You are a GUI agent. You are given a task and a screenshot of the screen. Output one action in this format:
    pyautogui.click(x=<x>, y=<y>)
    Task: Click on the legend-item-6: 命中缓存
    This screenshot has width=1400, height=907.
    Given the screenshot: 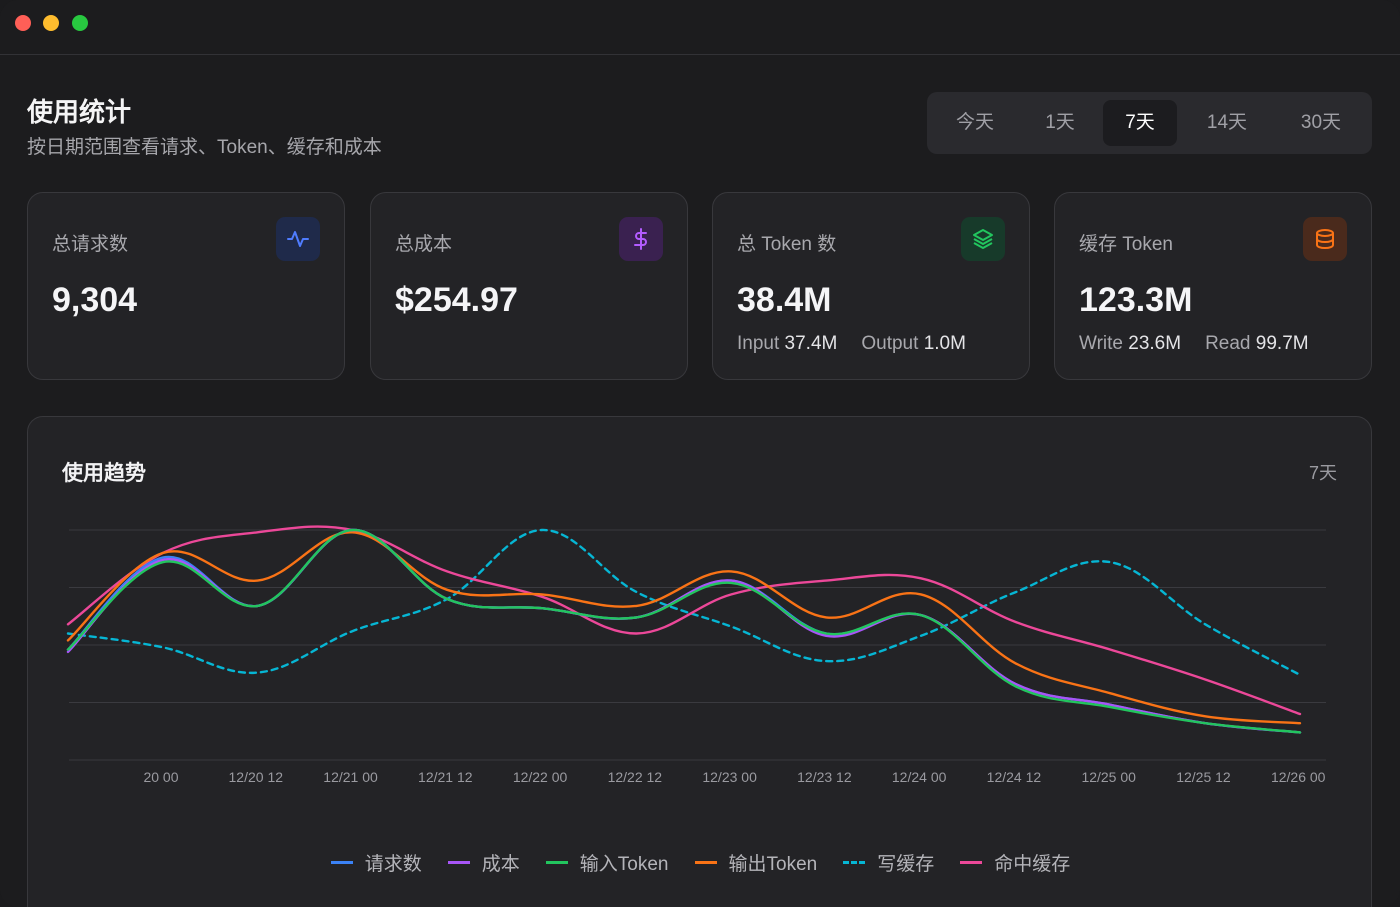 What is the action you would take?
    pyautogui.click(x=1015, y=862)
    